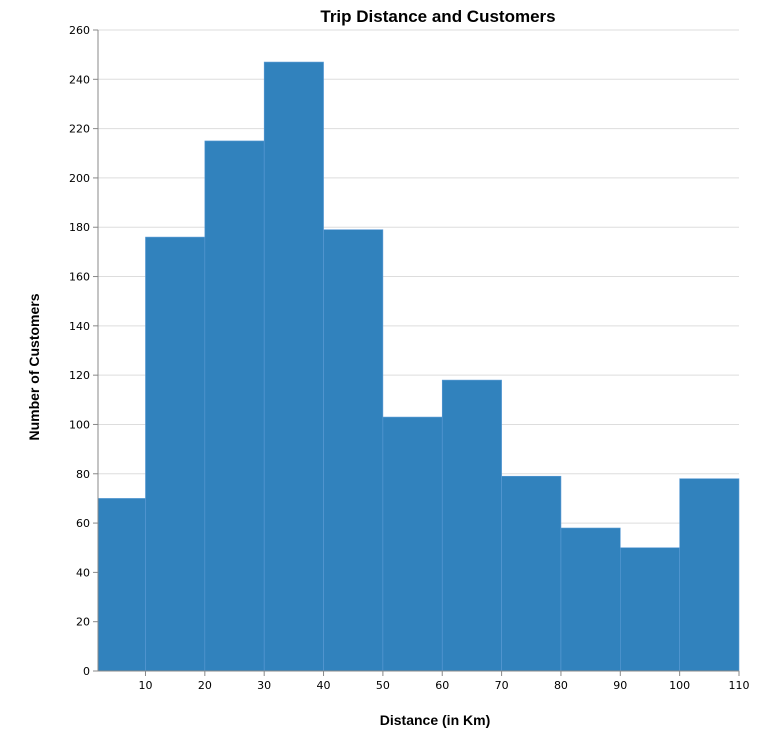 This screenshot has width=780, height=742. What do you see at coordinates (79, 277) in the screenshot?
I see `y-tick-label: 160` at bounding box center [79, 277].